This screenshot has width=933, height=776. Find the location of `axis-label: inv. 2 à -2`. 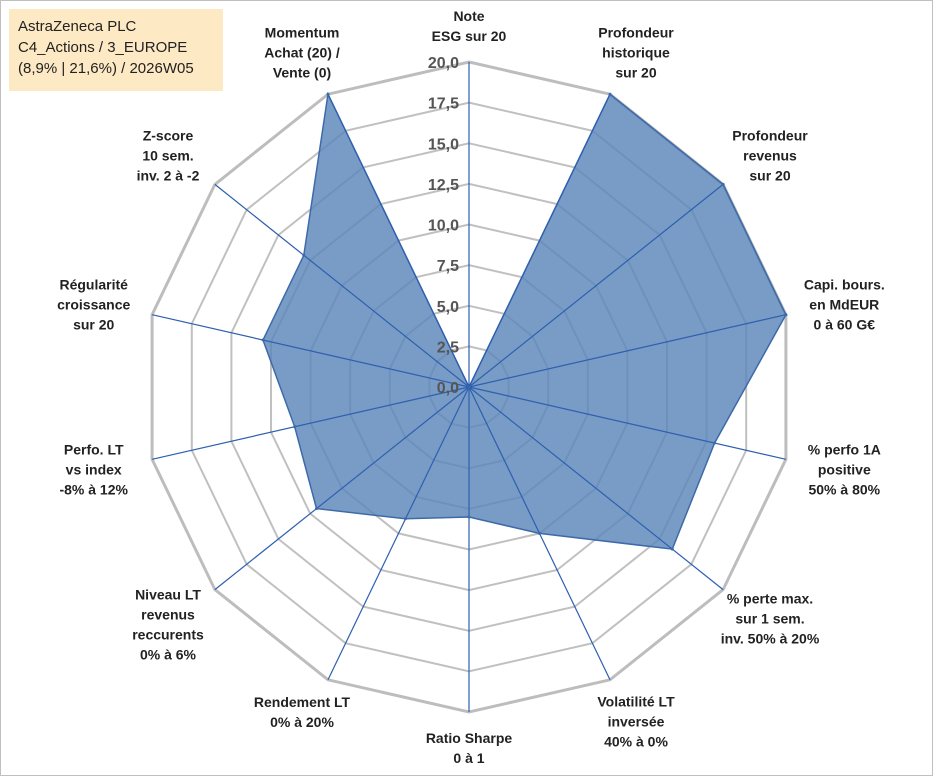

axis-label: inv. 2 à -2 is located at coordinates (168, 176).